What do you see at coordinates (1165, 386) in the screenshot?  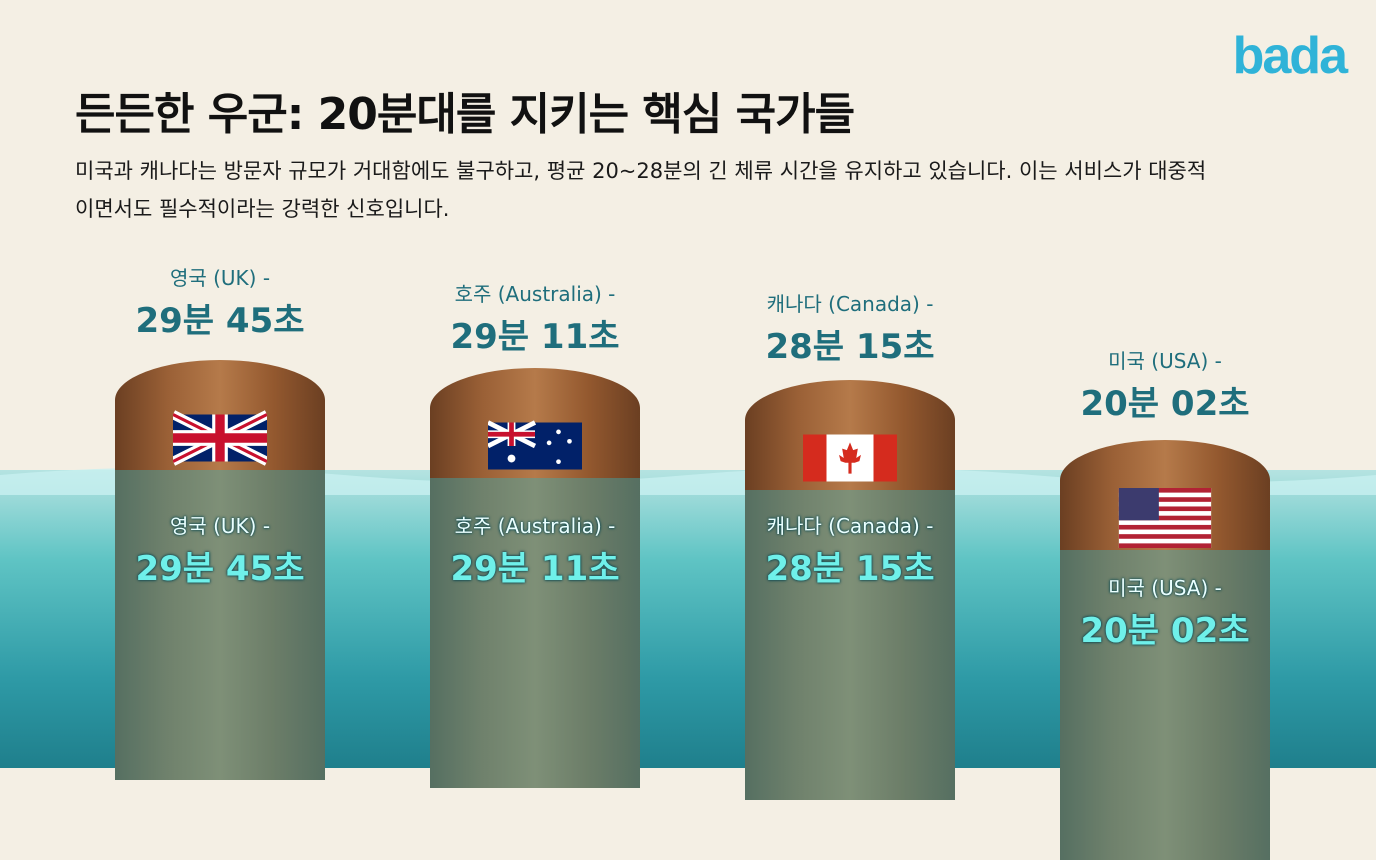 I see `label-usa: 미국 (USA) -20분 02초` at bounding box center [1165, 386].